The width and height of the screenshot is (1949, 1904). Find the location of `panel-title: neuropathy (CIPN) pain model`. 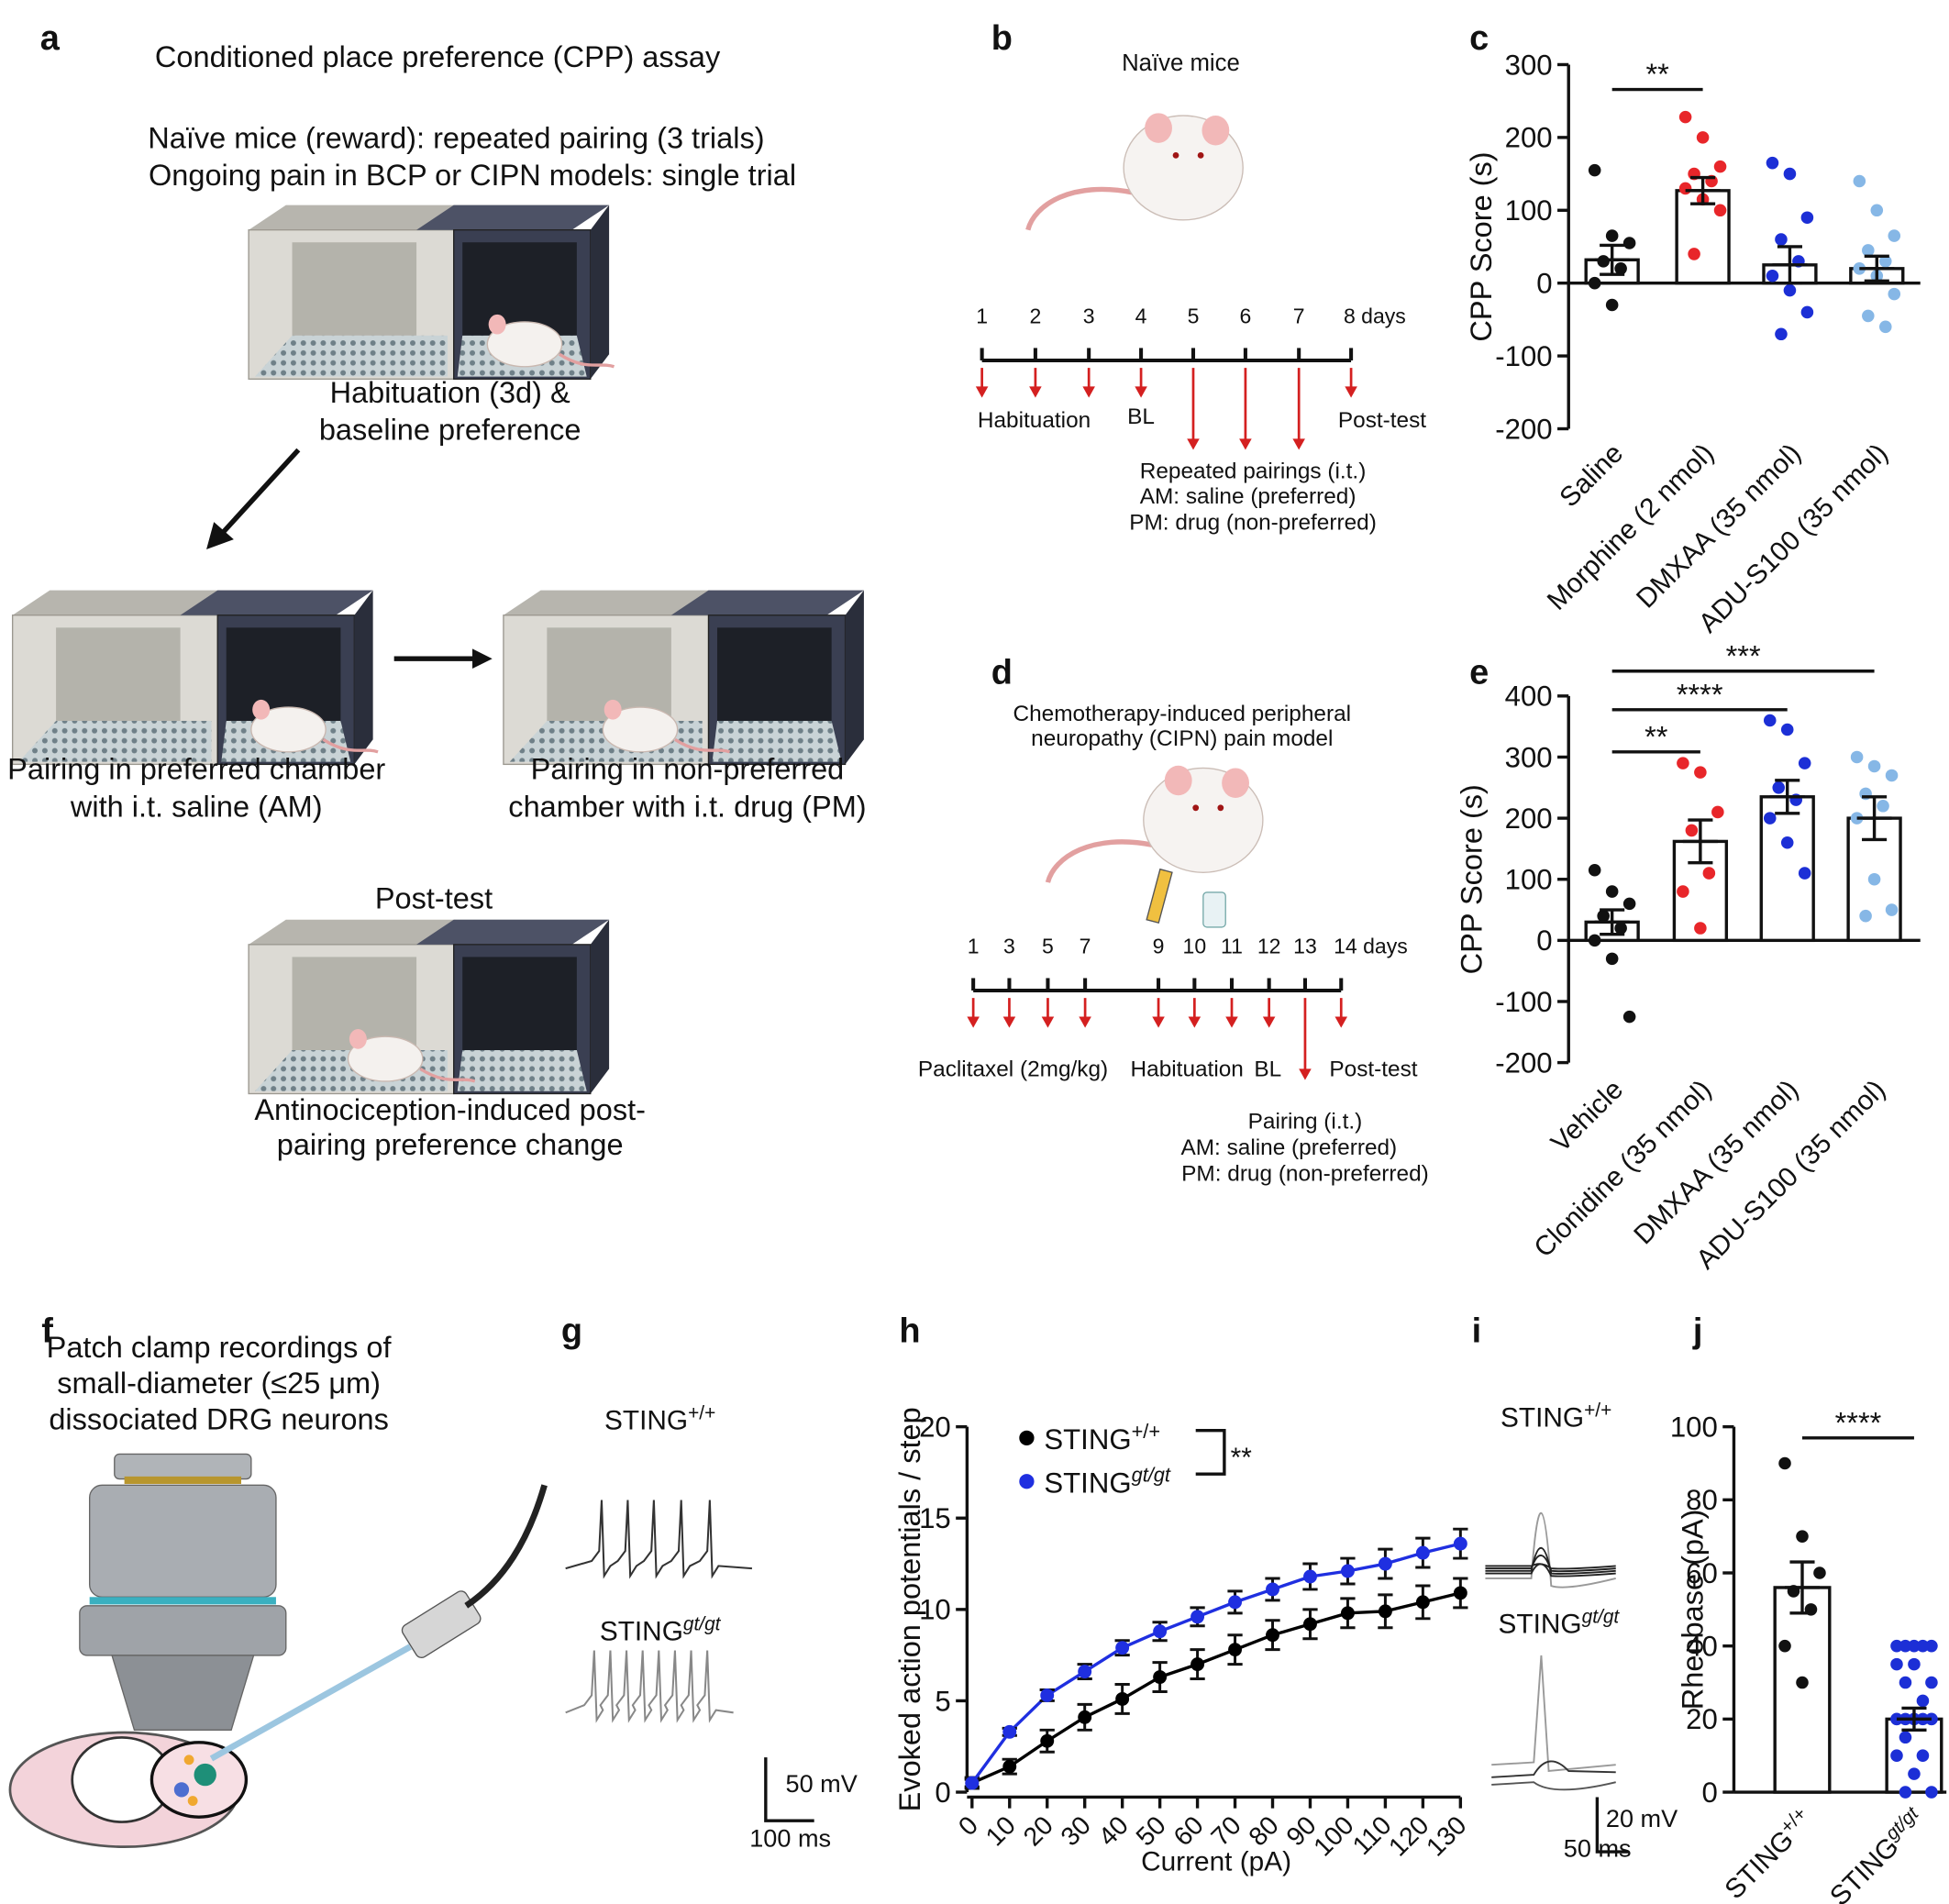

panel-title: neuropathy (CIPN) pain model is located at coordinates (1182, 738).